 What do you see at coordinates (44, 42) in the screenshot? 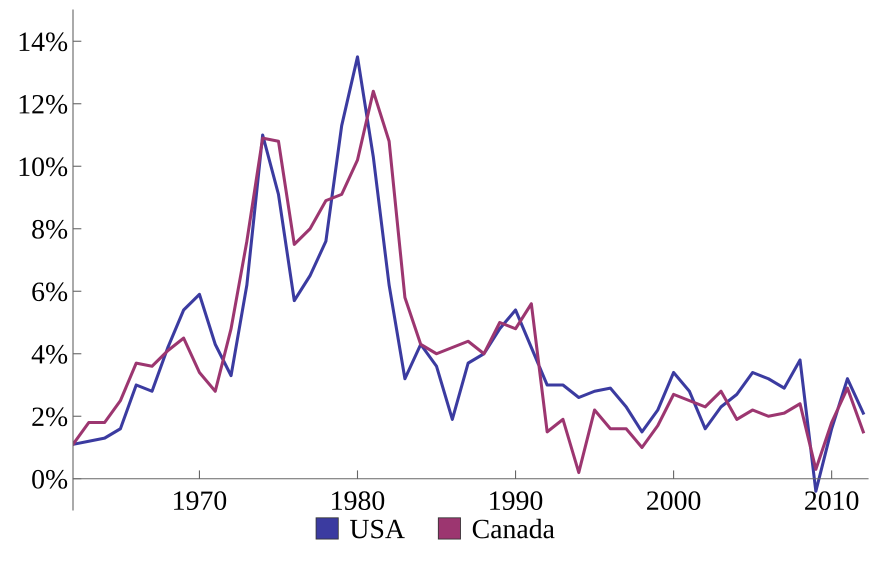
I see `y-tick-label: 14%` at bounding box center [44, 42].